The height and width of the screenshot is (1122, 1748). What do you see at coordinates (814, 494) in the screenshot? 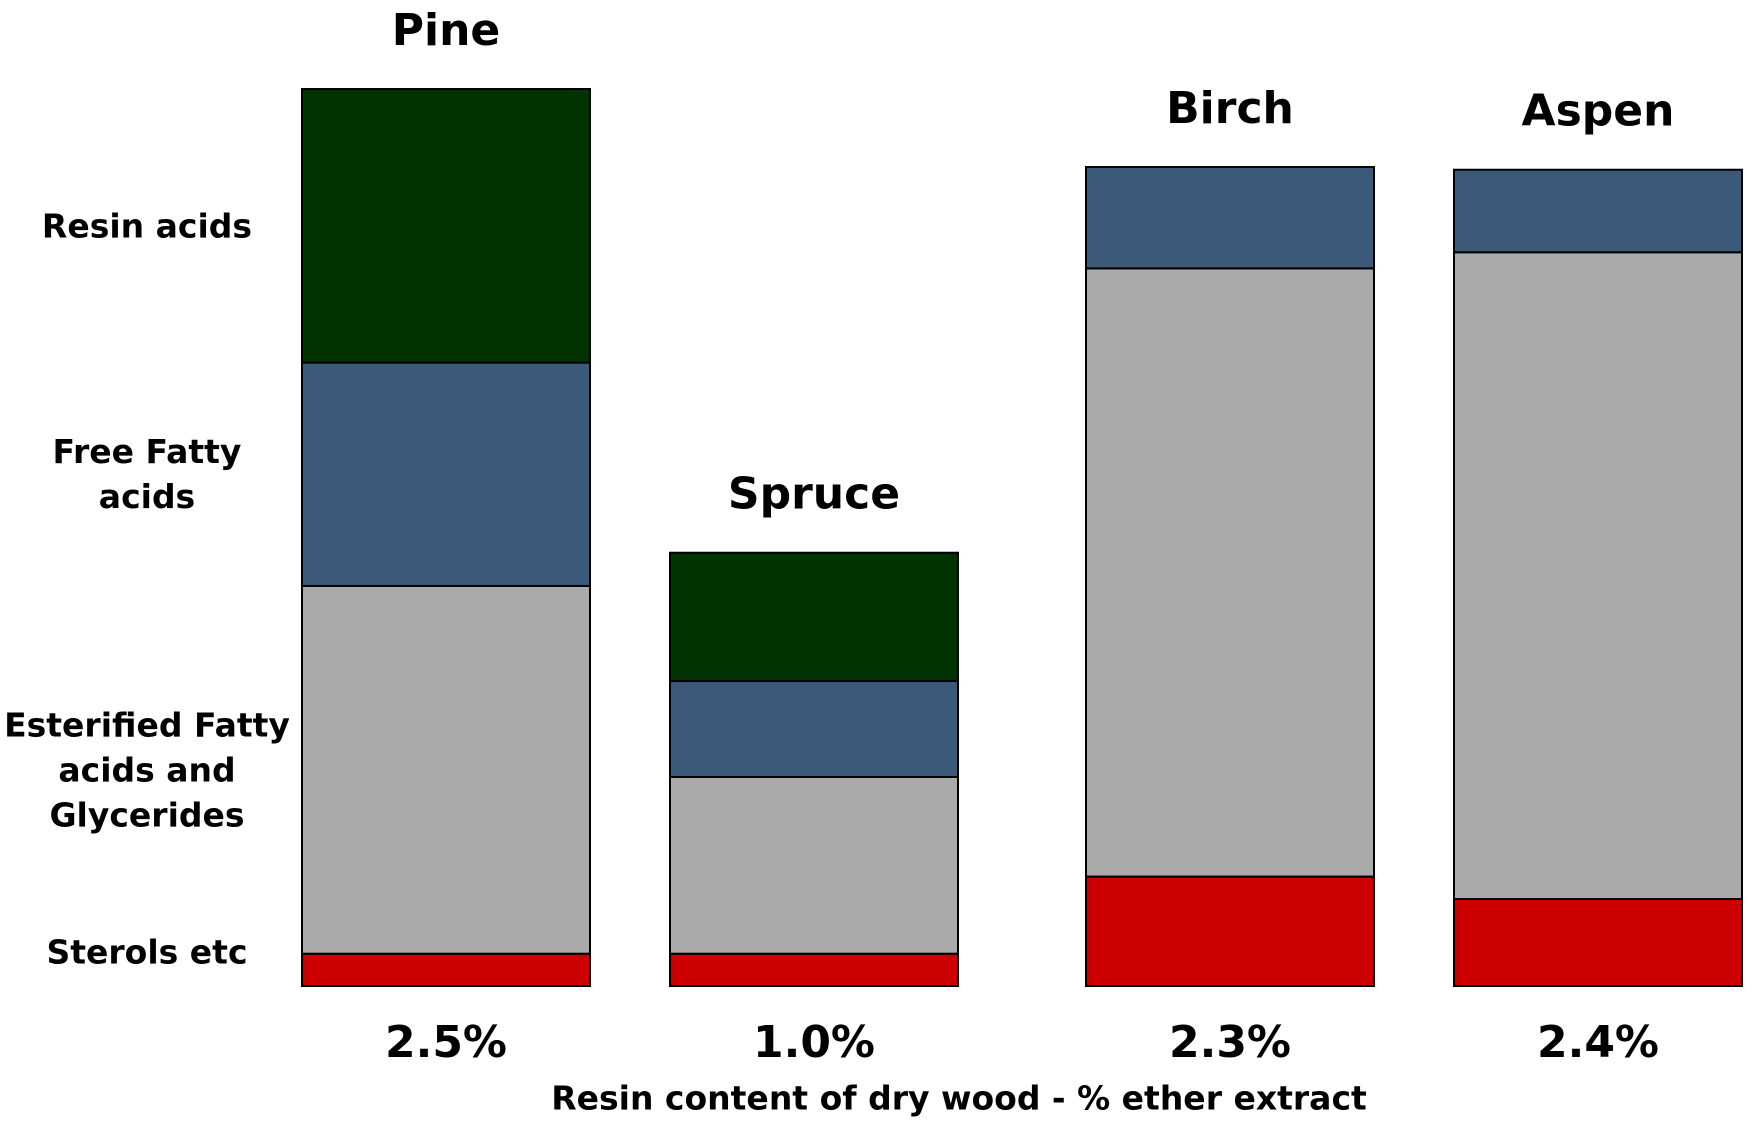
I see `category-label: Spruce` at bounding box center [814, 494].